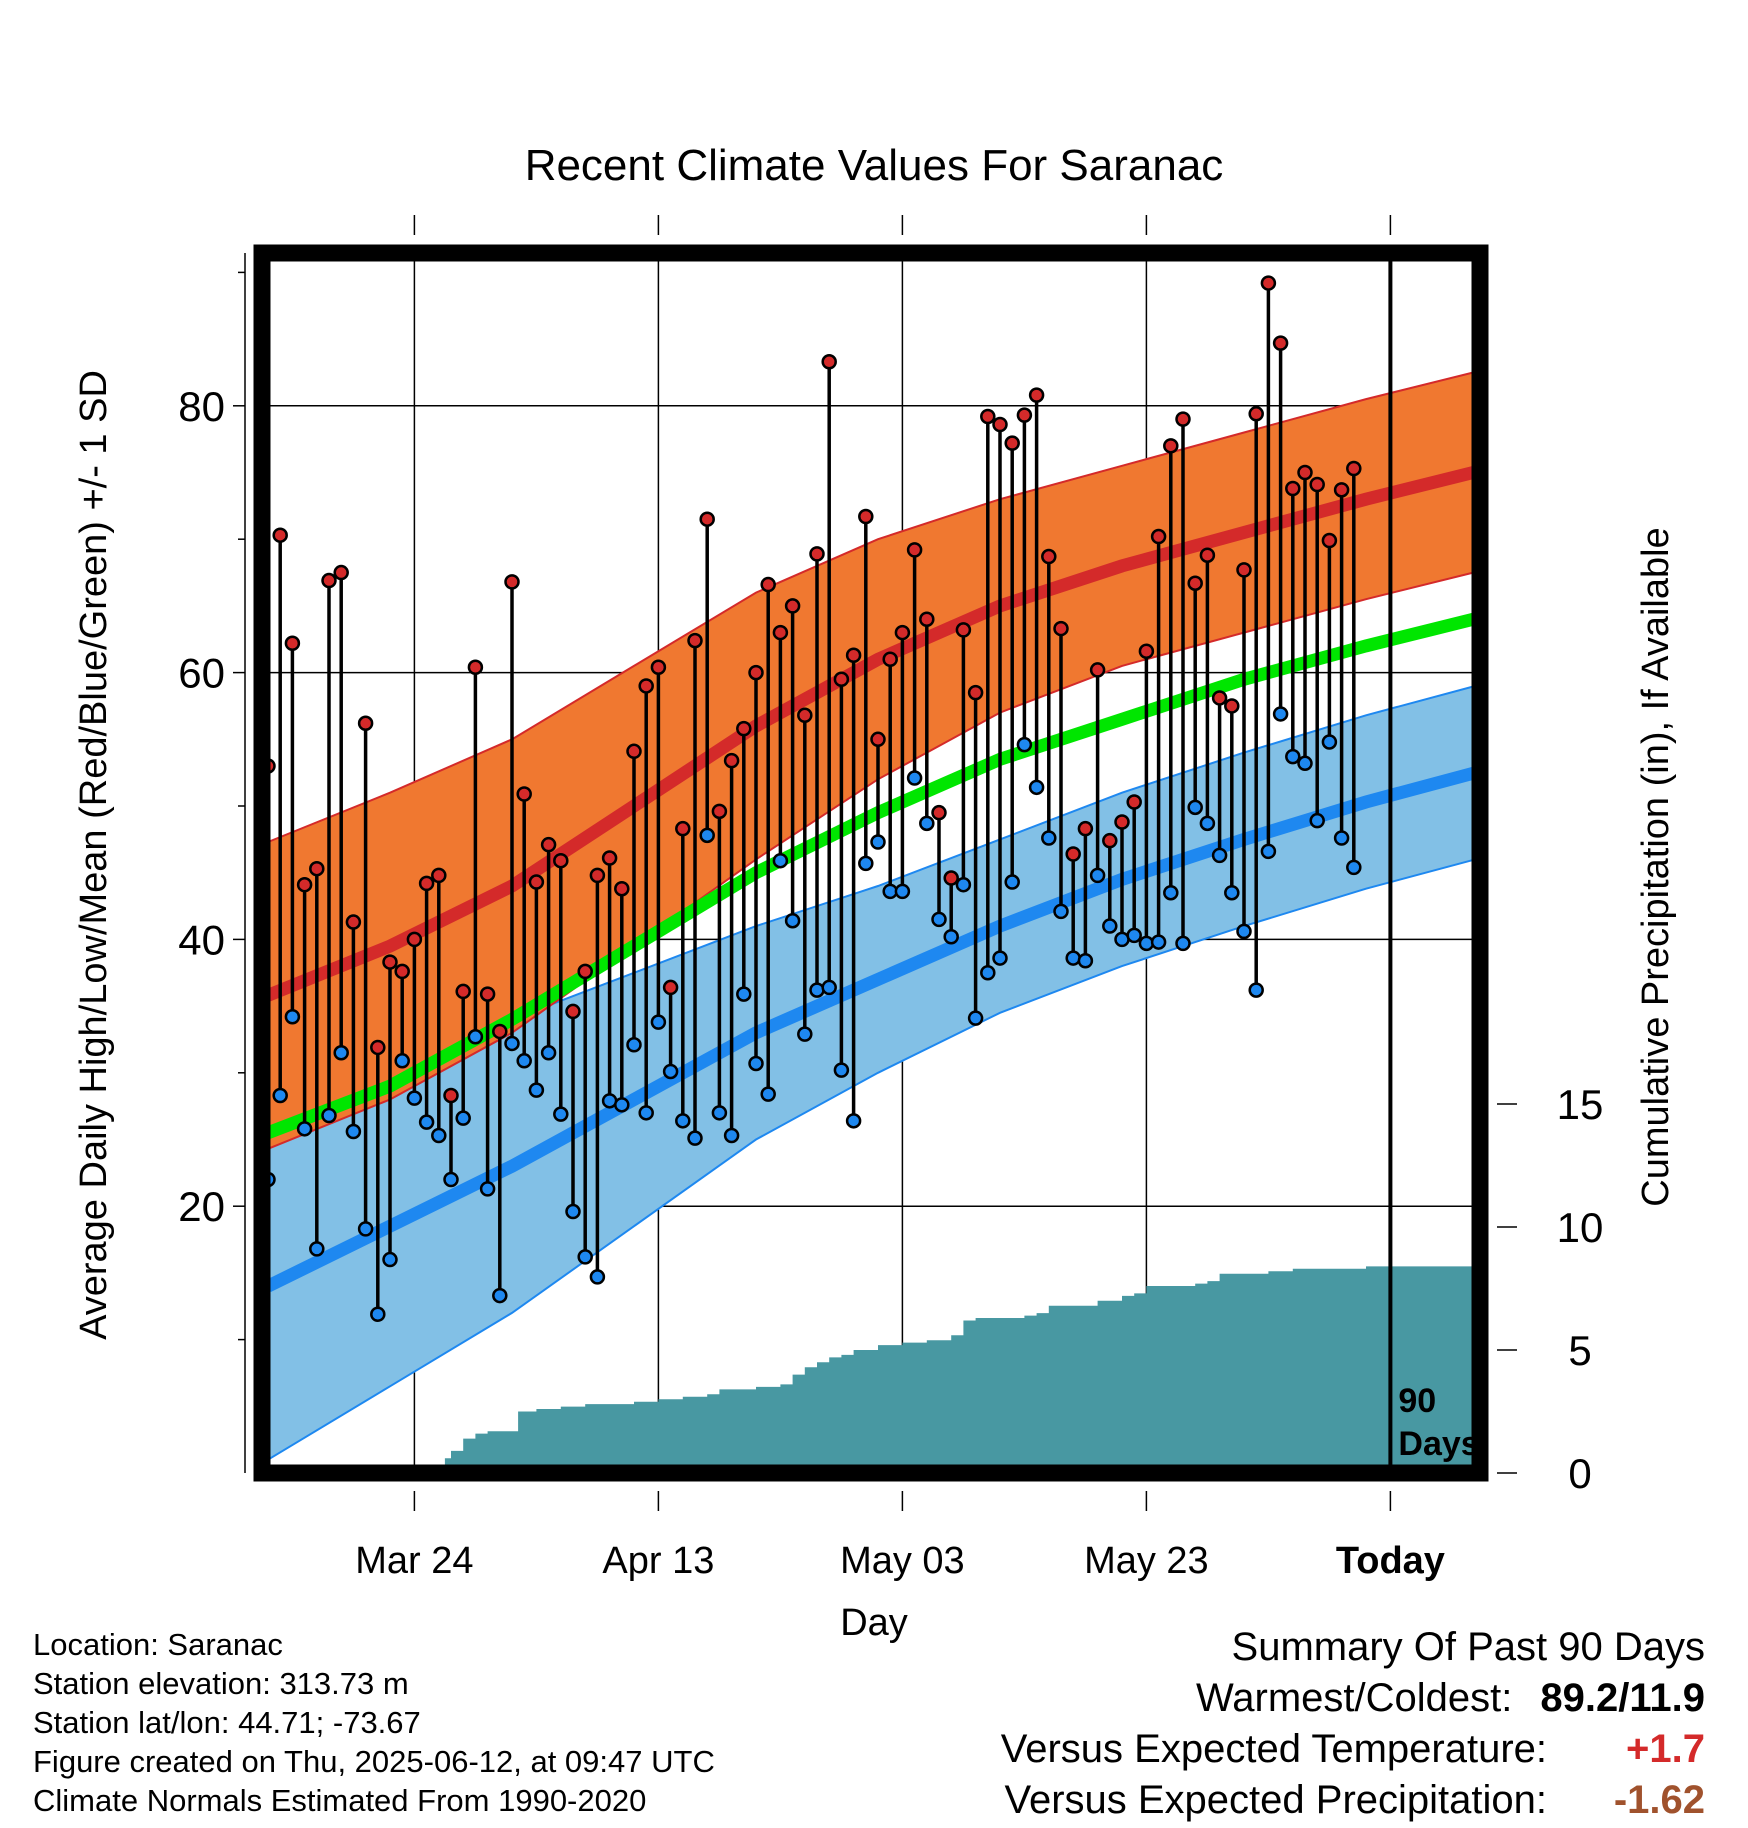 The height and width of the screenshot is (1828, 1748). I want to click on y-left-tick-label-20: 20, so click(201, 1206).